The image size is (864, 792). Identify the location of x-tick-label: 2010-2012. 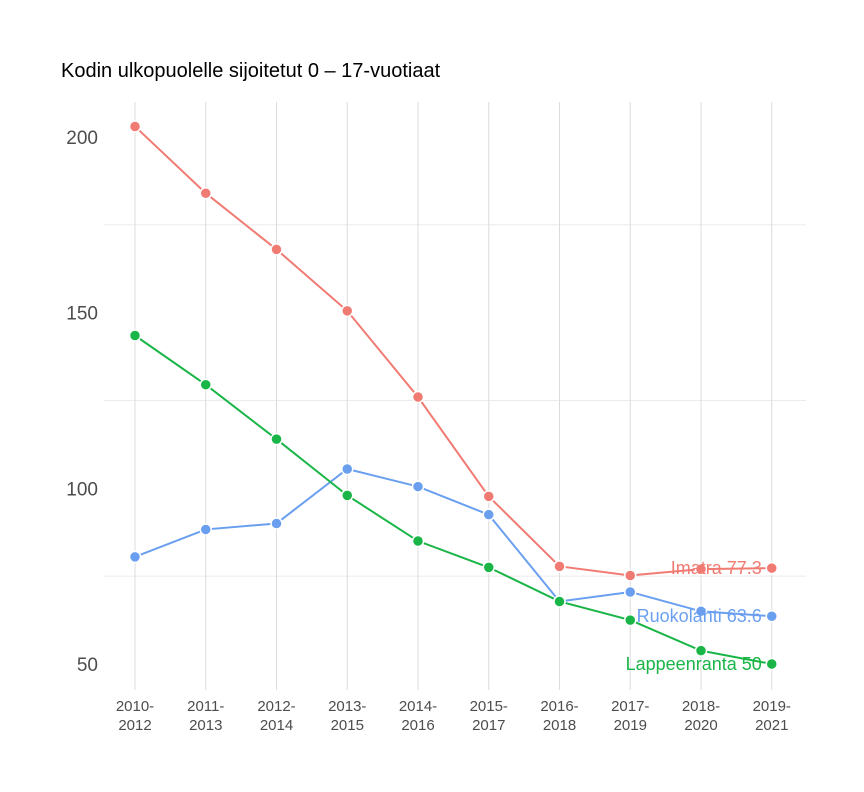
(135, 716).